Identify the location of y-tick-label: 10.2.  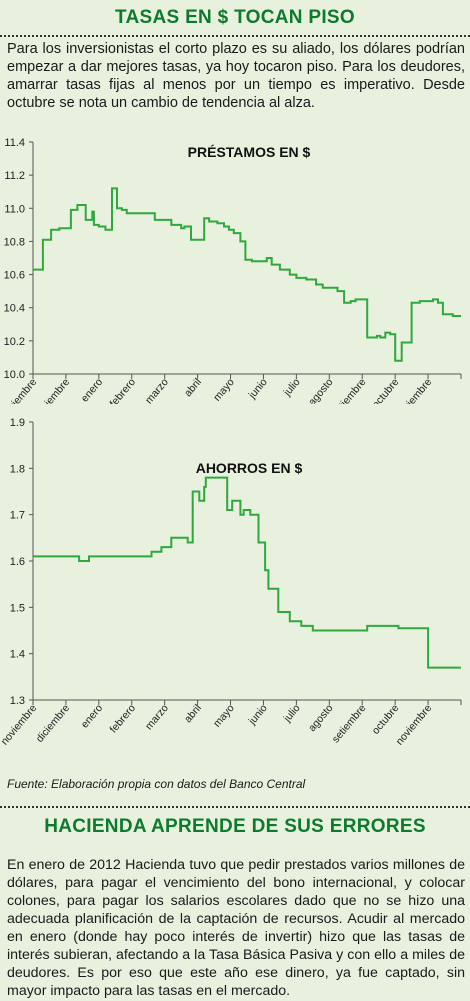
(14, 342).